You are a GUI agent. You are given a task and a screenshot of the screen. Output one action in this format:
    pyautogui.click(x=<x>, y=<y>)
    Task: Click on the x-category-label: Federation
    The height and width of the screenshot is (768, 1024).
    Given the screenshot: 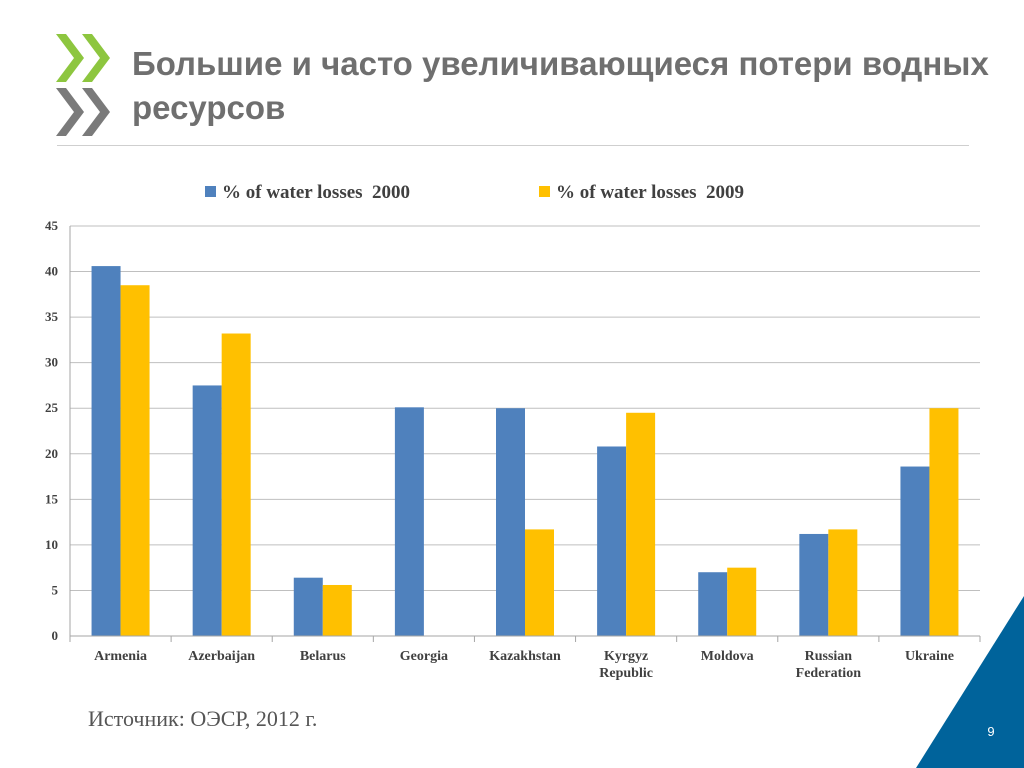 What is the action you would take?
    pyautogui.click(x=829, y=673)
    